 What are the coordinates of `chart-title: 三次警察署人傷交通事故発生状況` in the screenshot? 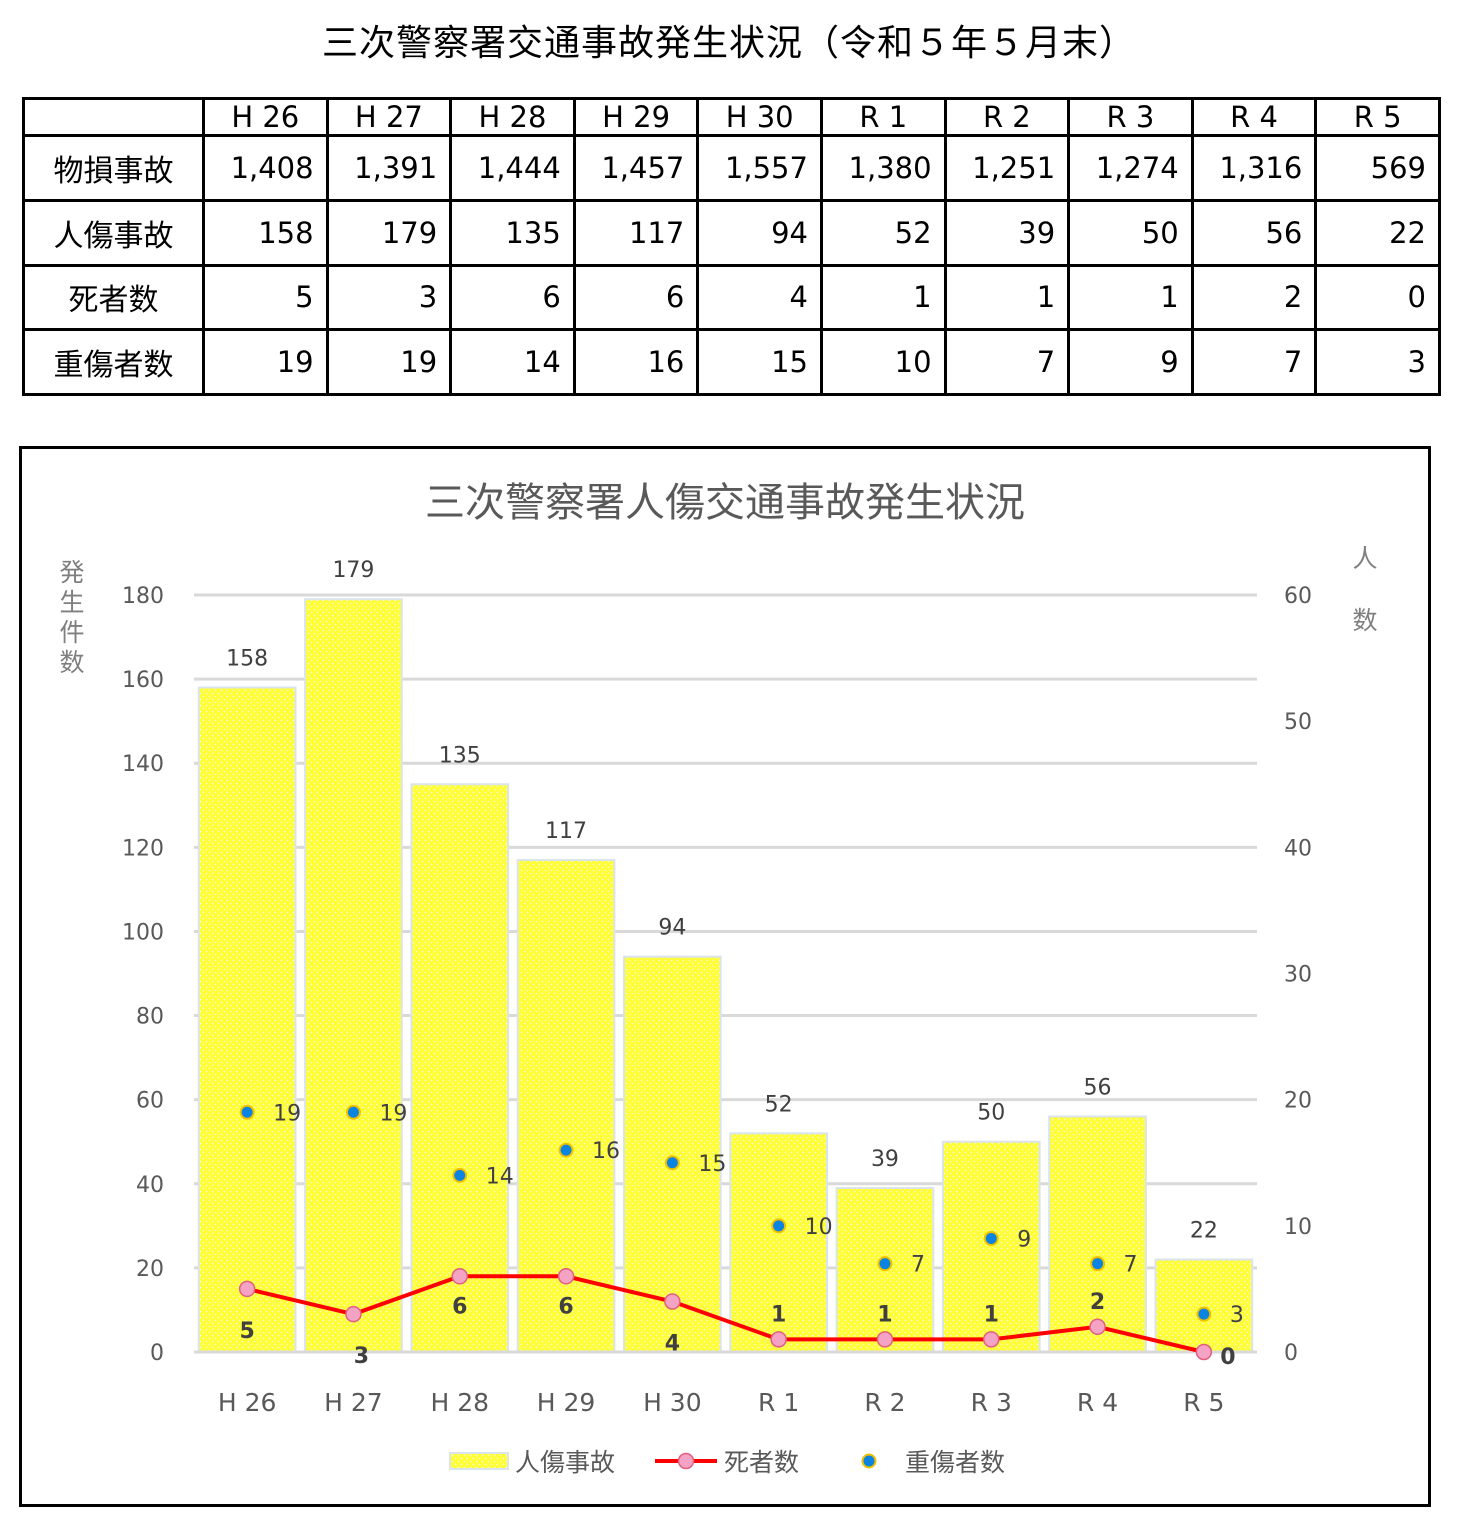 It's located at (725, 503).